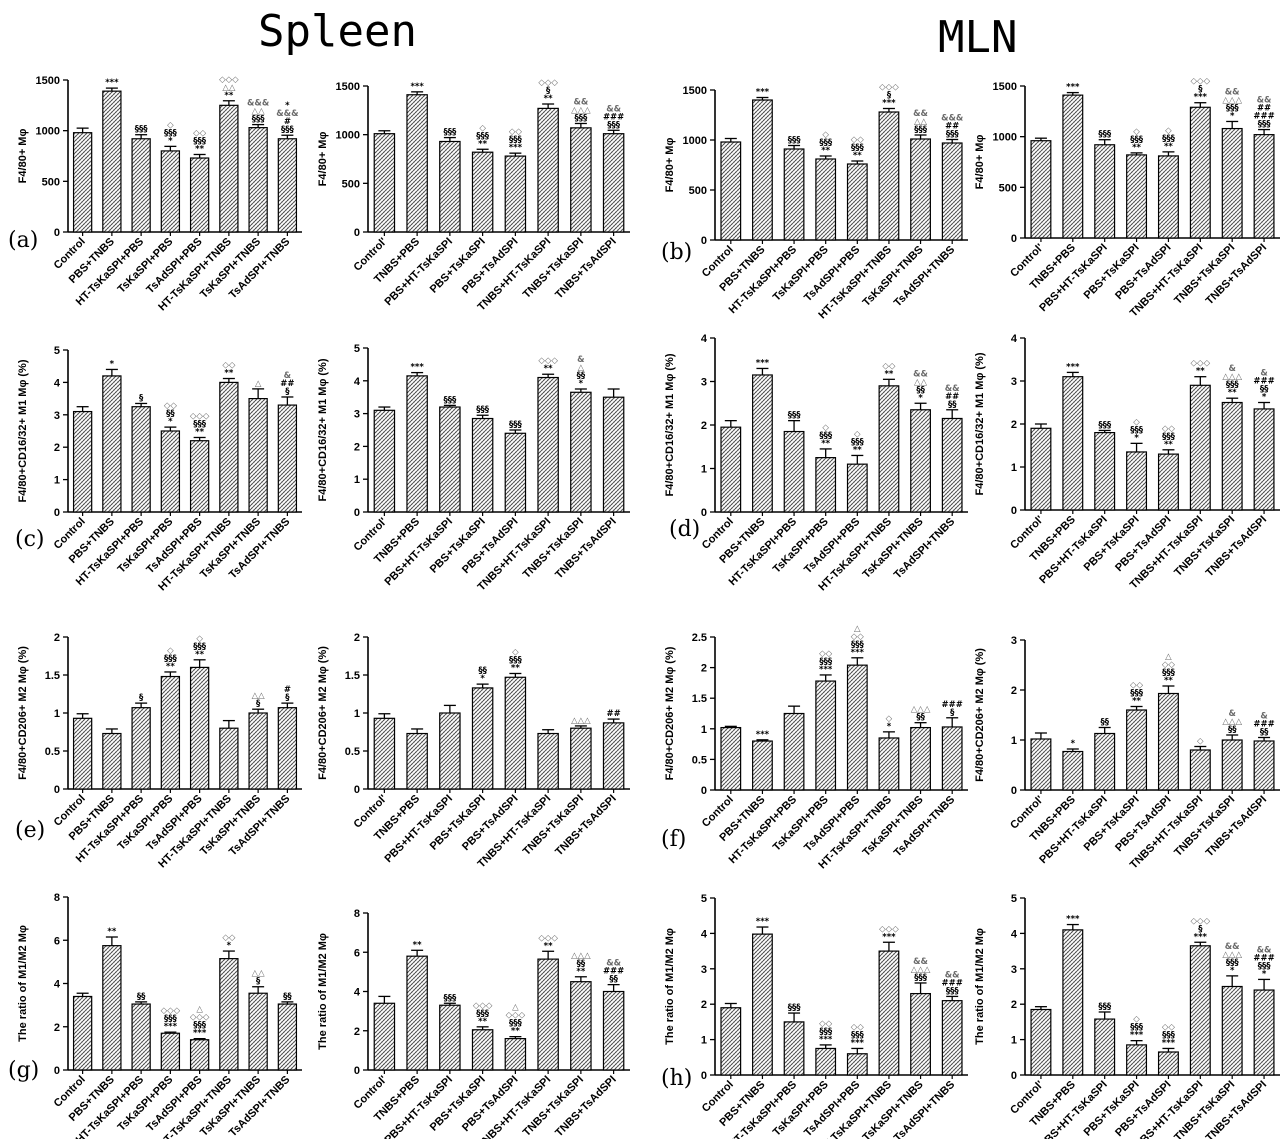 This screenshot has width=1285, height=1139. What do you see at coordinates (670, 424) in the screenshot?
I see `y-axis-label: F4/80+CD16/32+ M1 Mφ (%)` at bounding box center [670, 424].